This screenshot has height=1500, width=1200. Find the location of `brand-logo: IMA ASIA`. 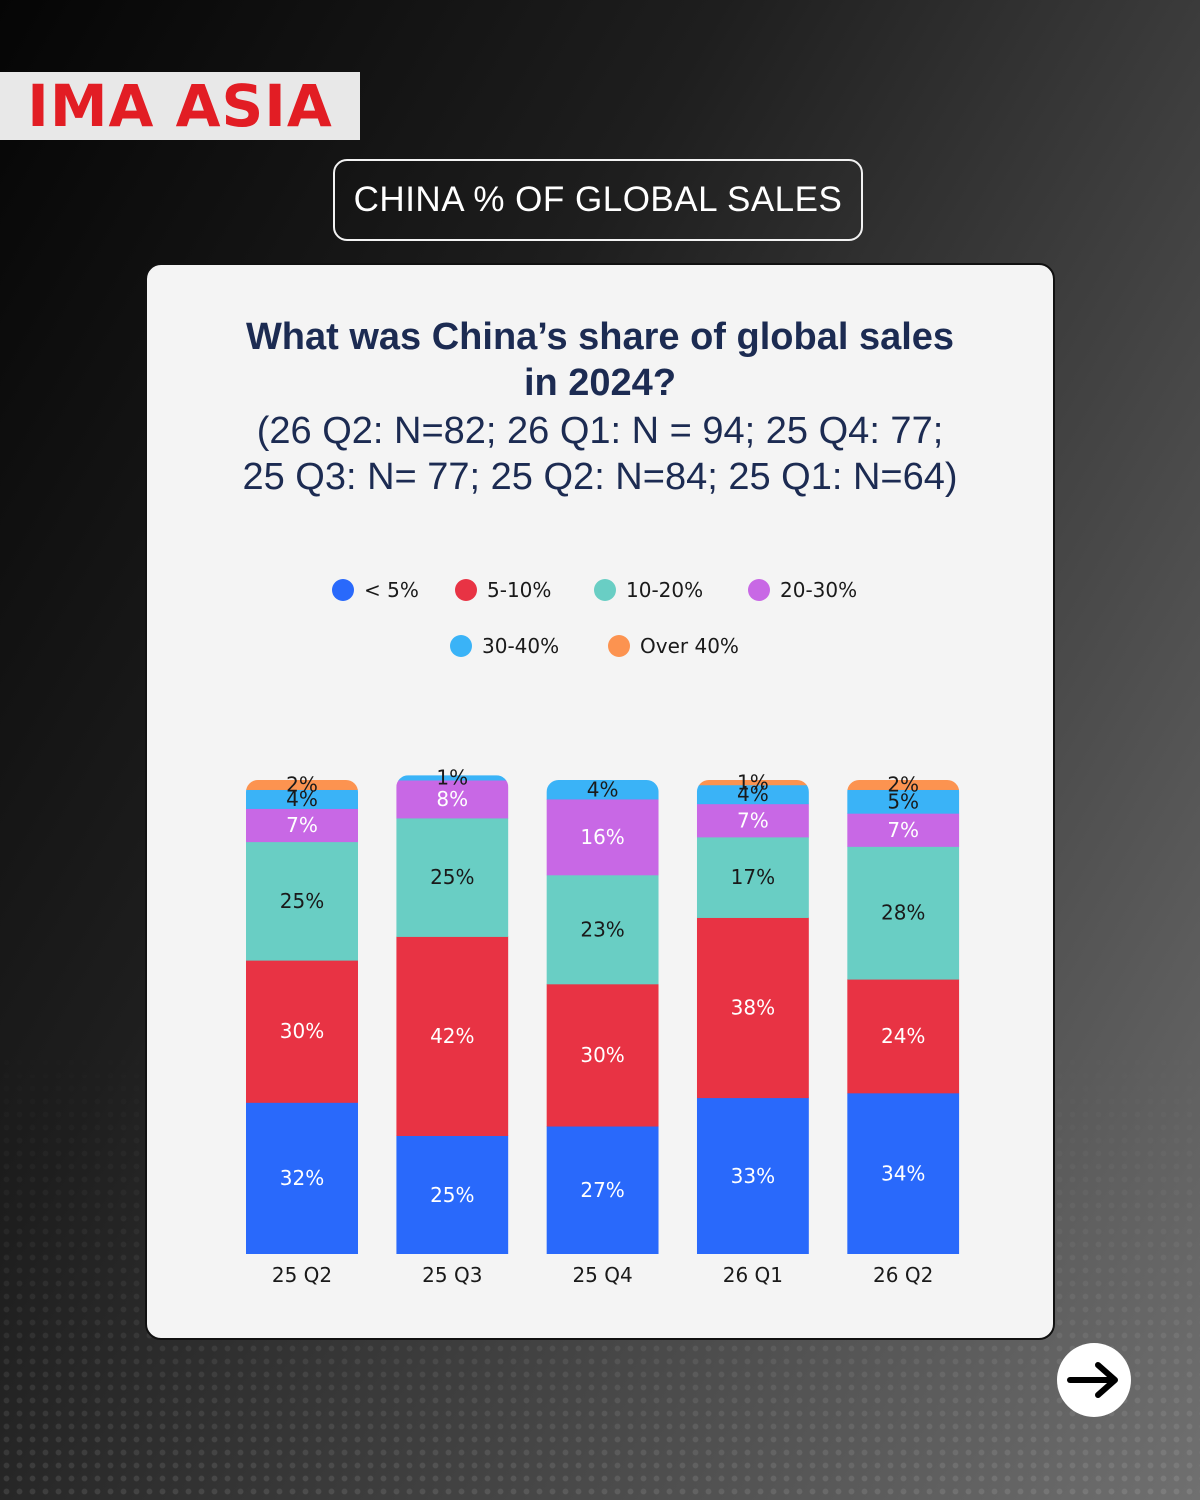

brand-logo: IMA ASIA is located at coordinates (180, 106).